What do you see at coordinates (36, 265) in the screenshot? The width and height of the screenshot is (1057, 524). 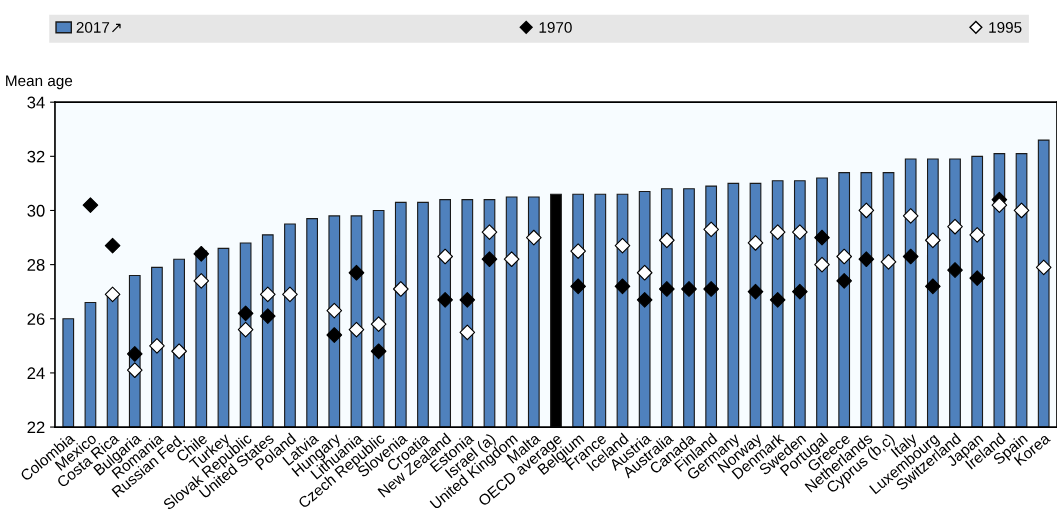 I see `y-tick-label: 28` at bounding box center [36, 265].